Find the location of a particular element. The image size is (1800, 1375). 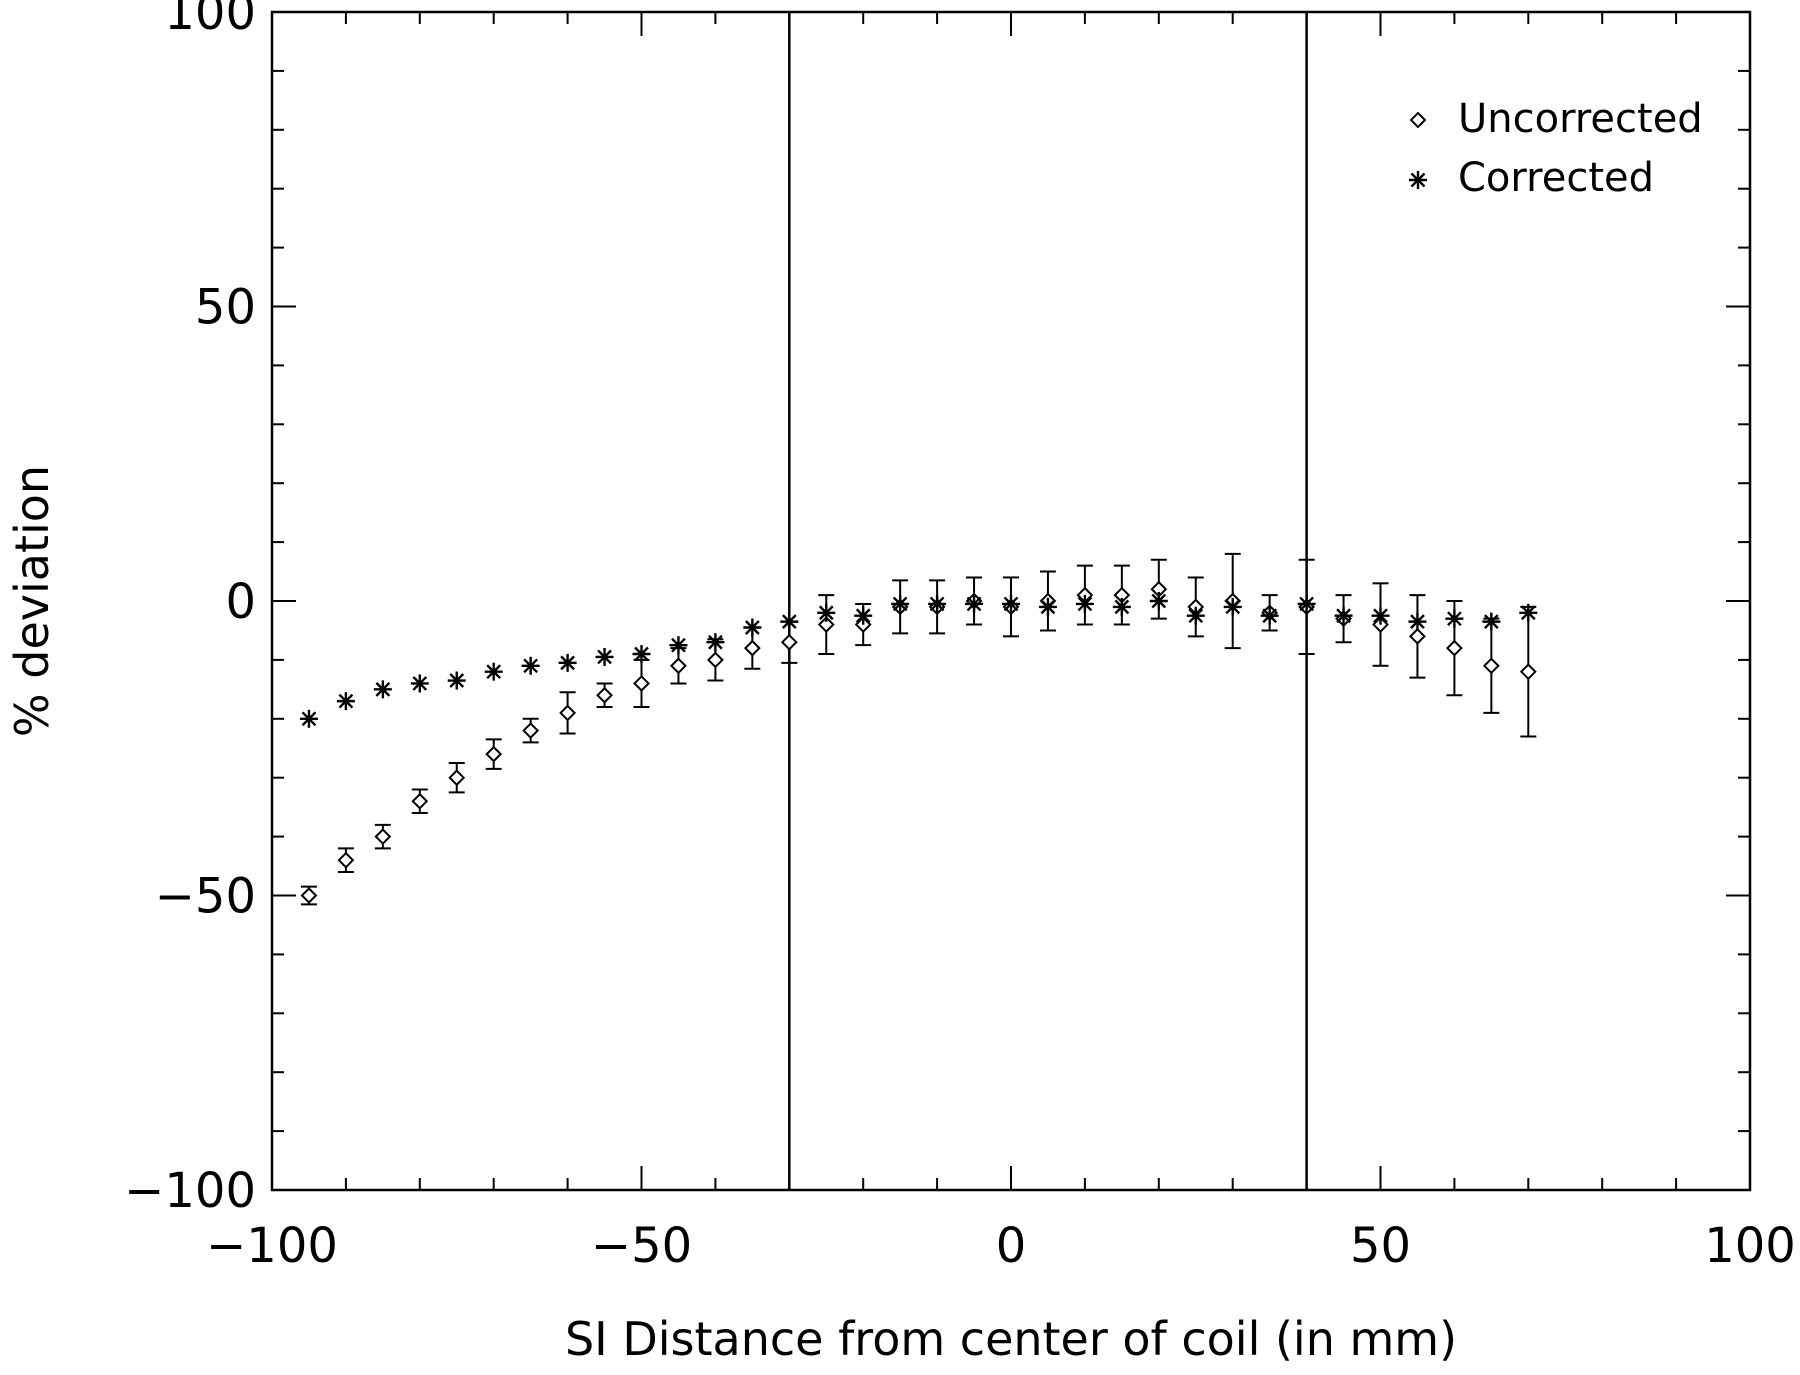

y-tick-label: 50 is located at coordinates (225, 308).